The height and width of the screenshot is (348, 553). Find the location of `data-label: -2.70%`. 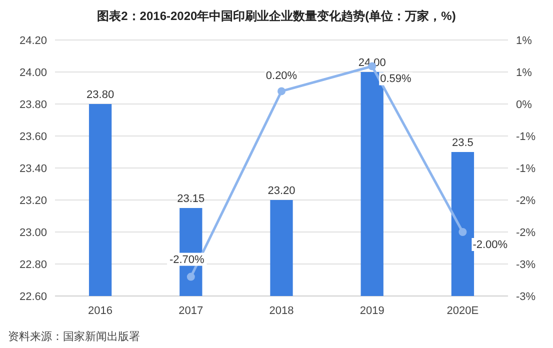

data-label: -2.70% is located at coordinates (187, 260).